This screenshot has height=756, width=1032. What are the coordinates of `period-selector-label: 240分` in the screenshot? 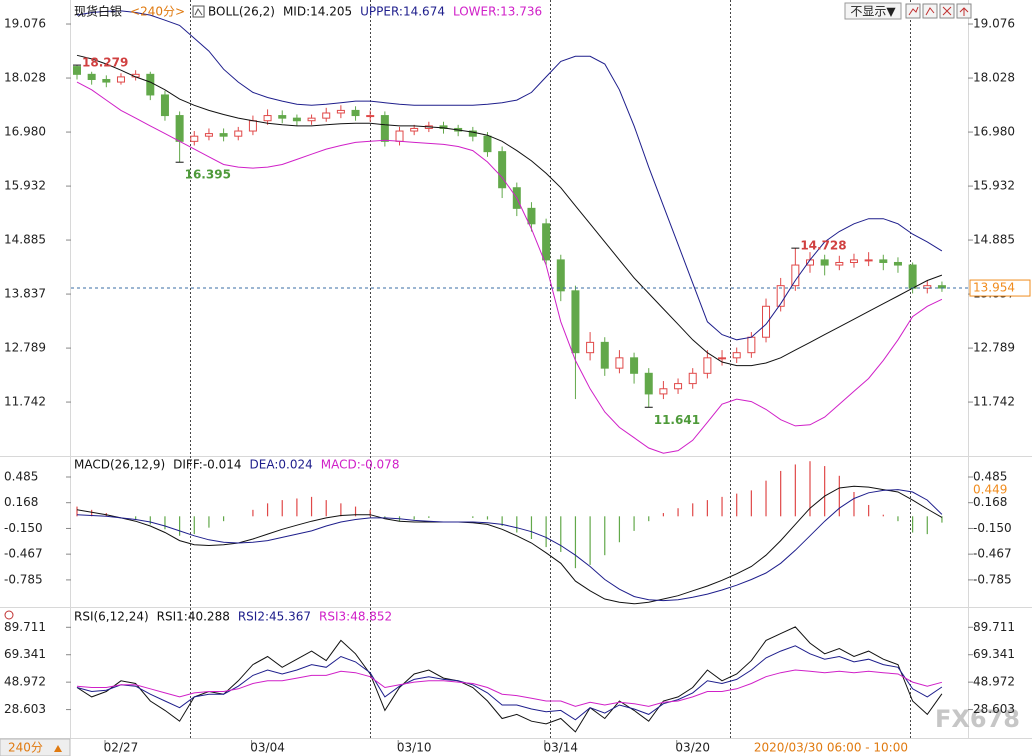 It's located at (25, 748).